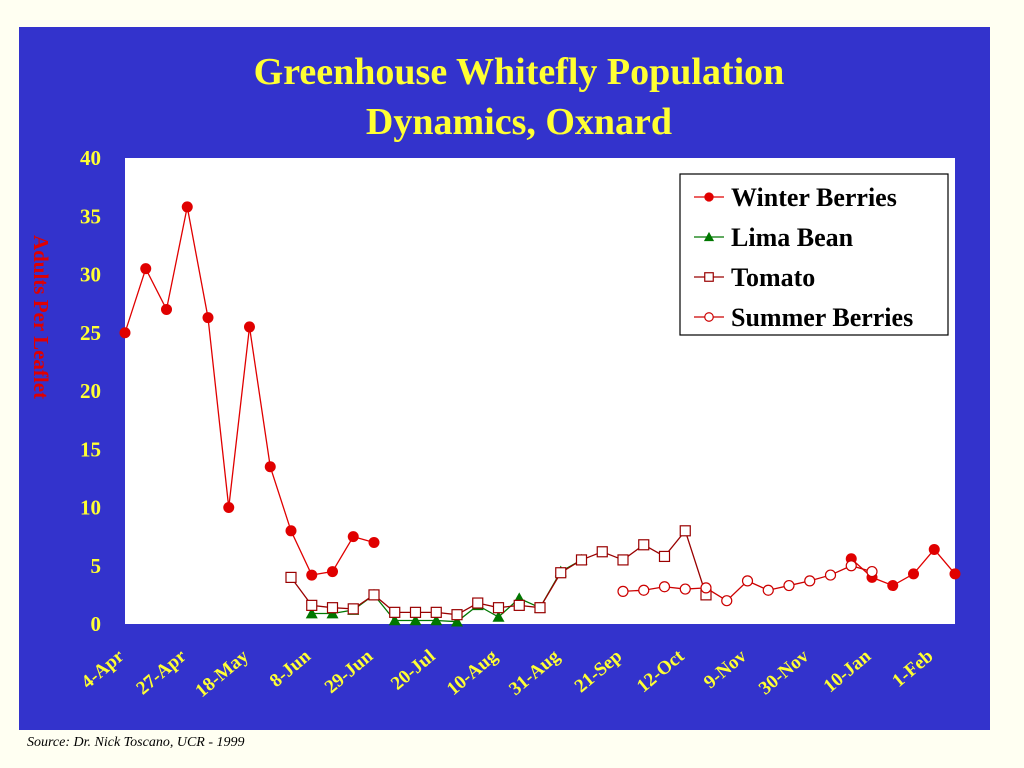  What do you see at coordinates (661, 671) in the screenshot?
I see `x-tick-label: 12-Oct` at bounding box center [661, 671].